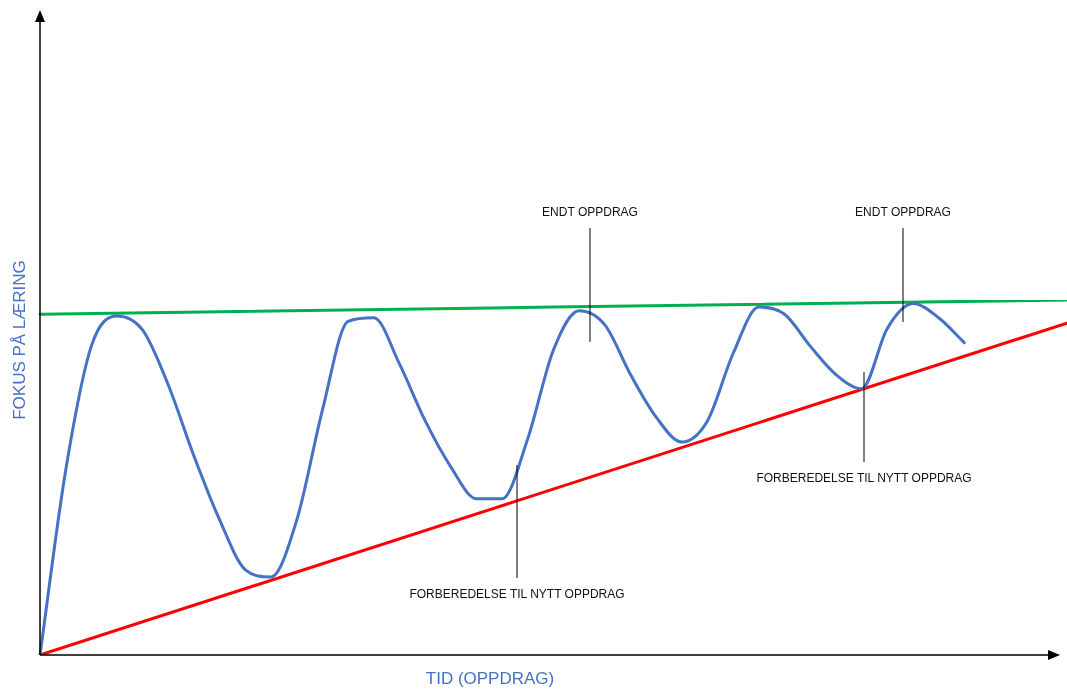 The height and width of the screenshot is (689, 1067). Describe the element at coordinates (19, 340) in the screenshot. I see `y-axis-title: FOKUS PÅ LÆRING` at that location.